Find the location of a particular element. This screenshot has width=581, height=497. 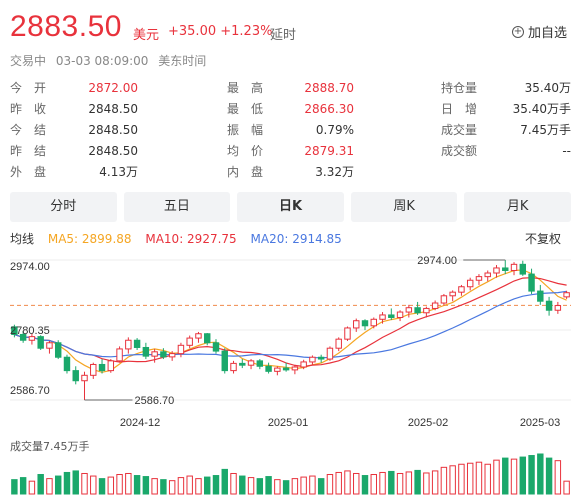

stat-value: 3.32万 is located at coordinates (334, 172).